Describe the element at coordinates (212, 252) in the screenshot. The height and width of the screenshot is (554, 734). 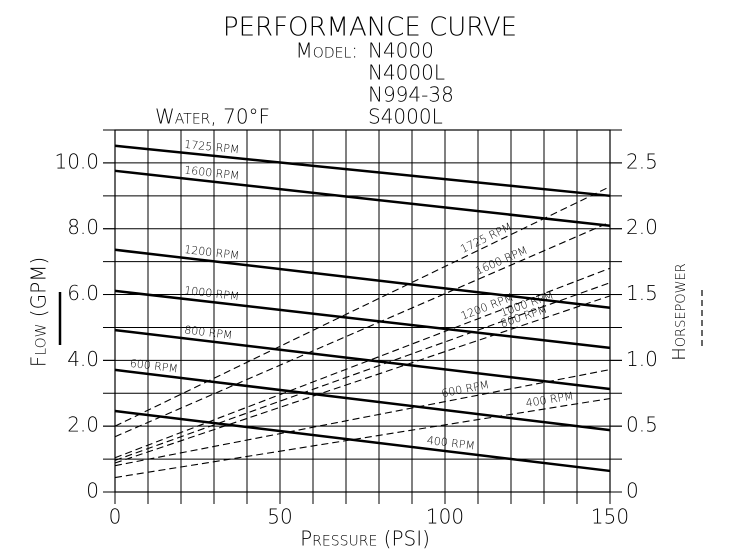
I see `curve-label: 1200 RPM` at that location.